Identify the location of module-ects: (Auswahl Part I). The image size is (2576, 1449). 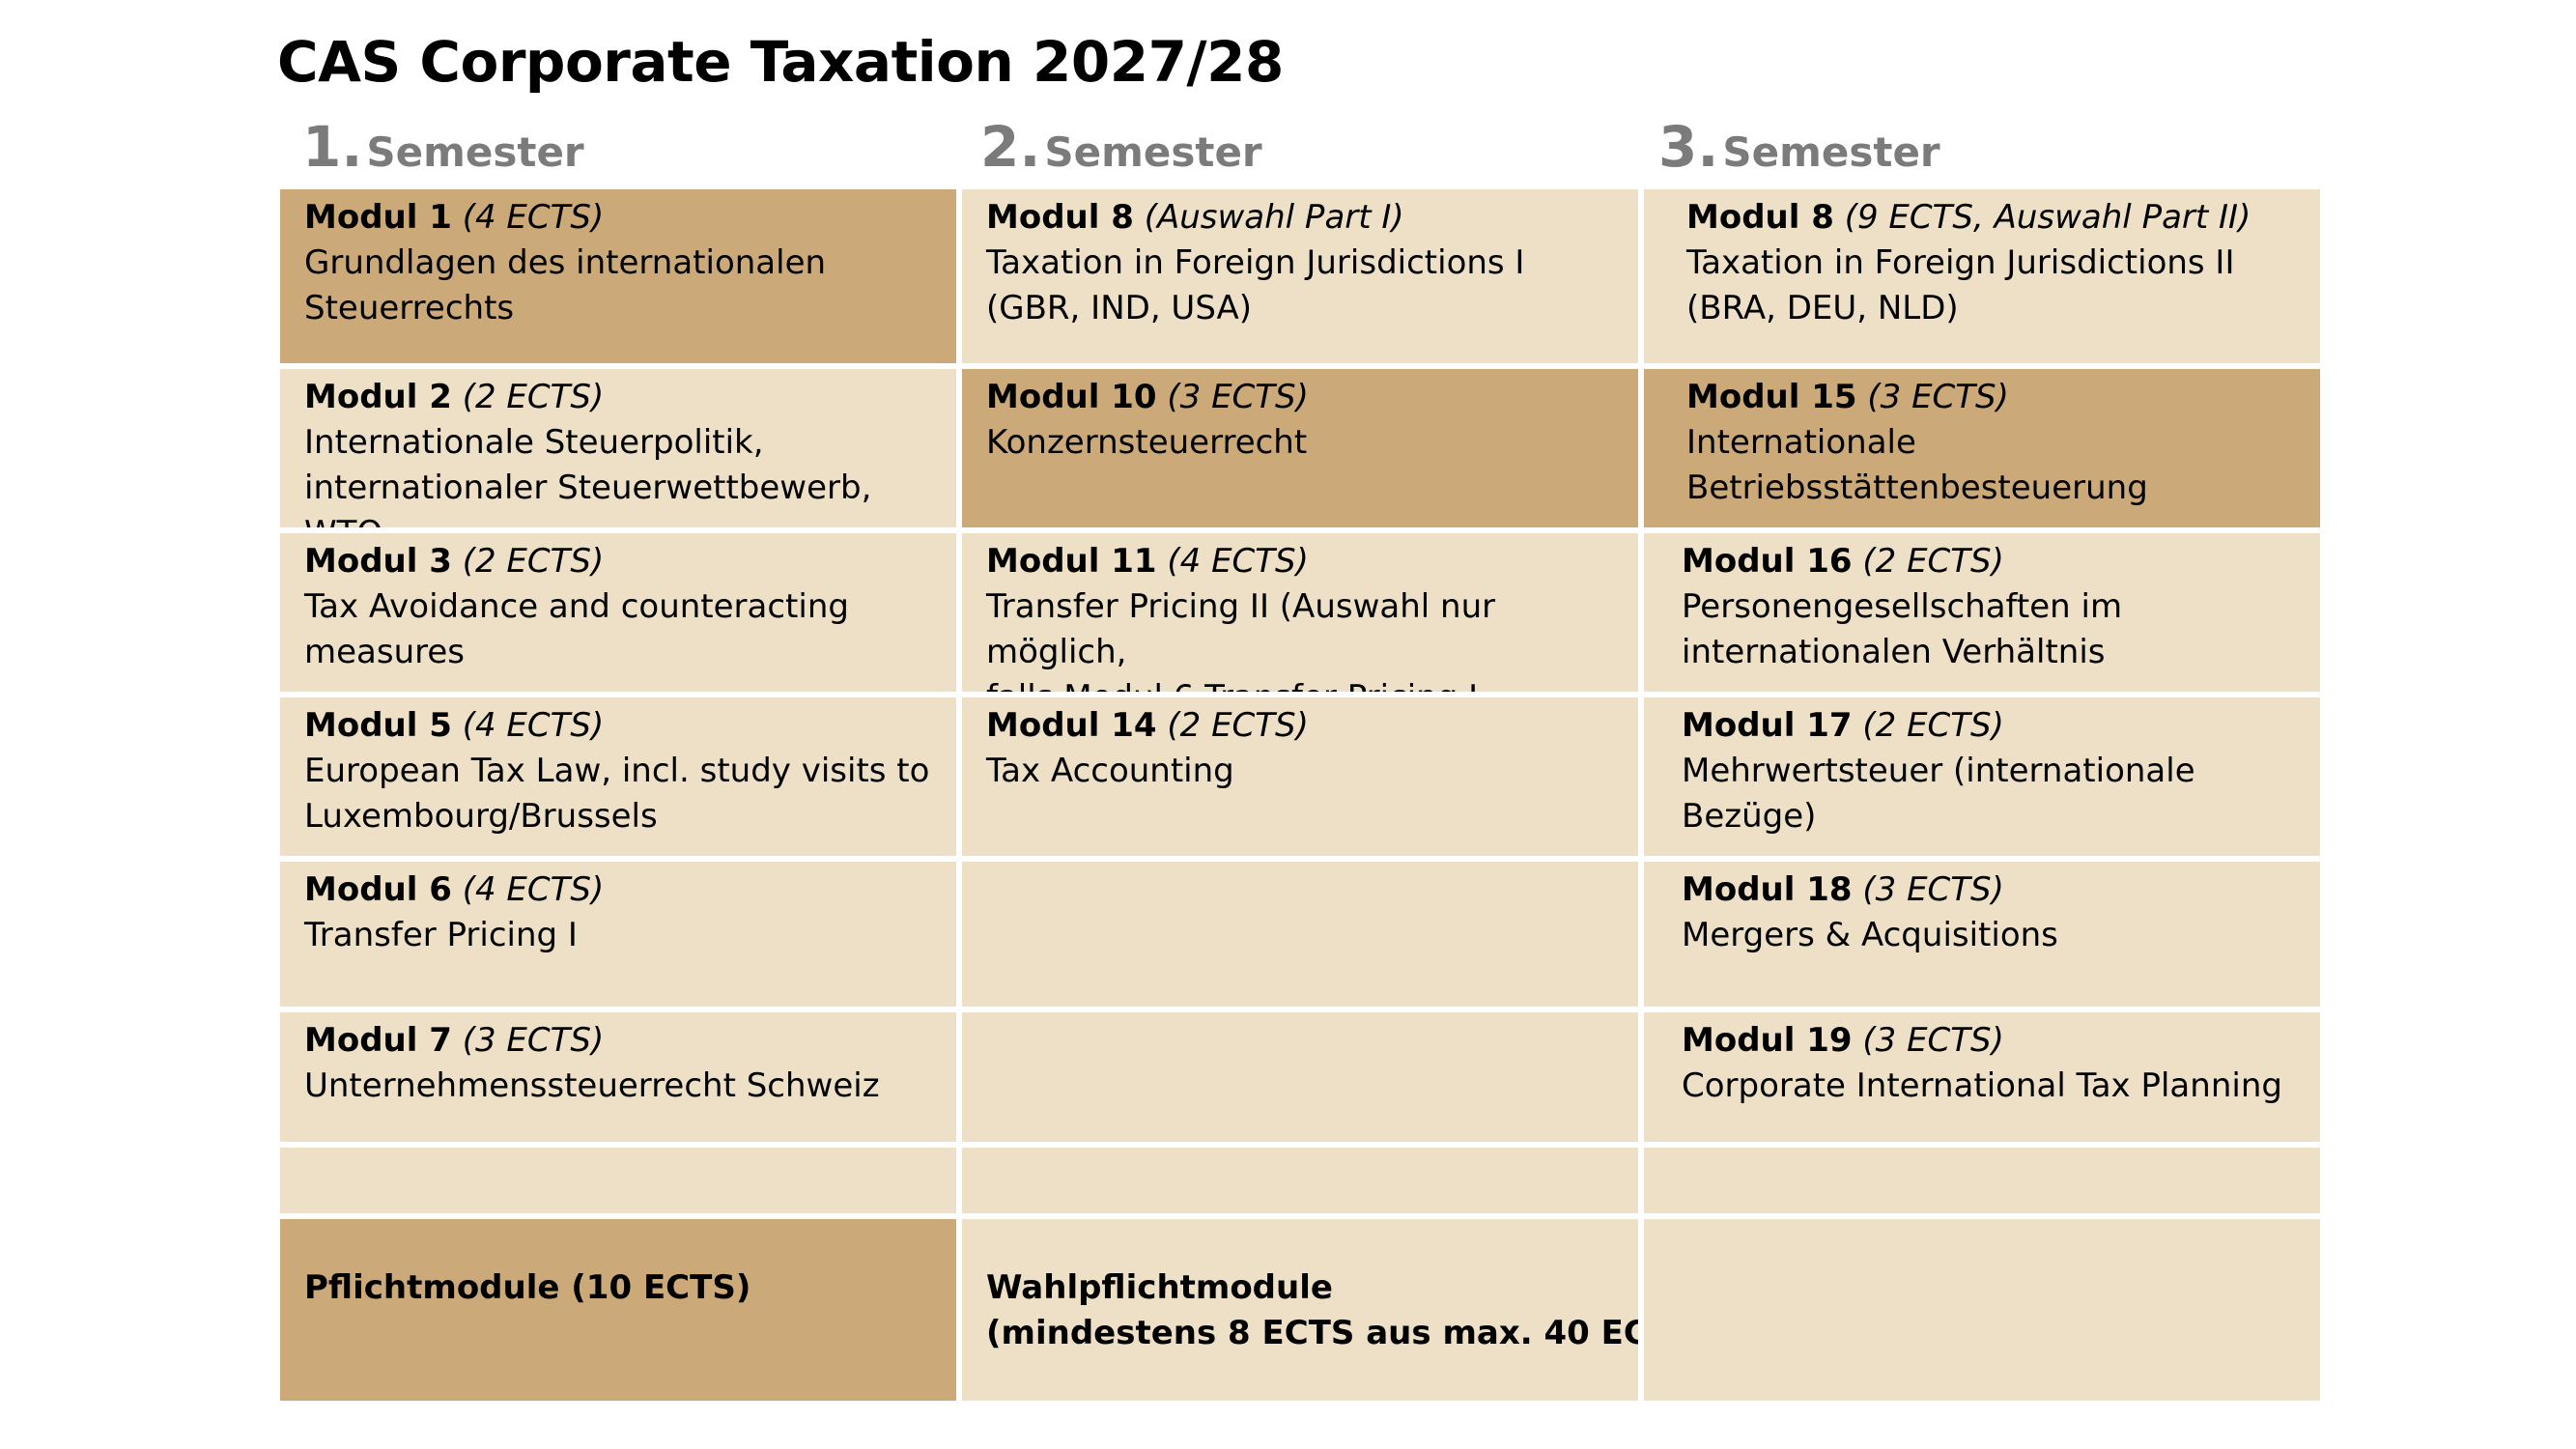
(1274, 217).